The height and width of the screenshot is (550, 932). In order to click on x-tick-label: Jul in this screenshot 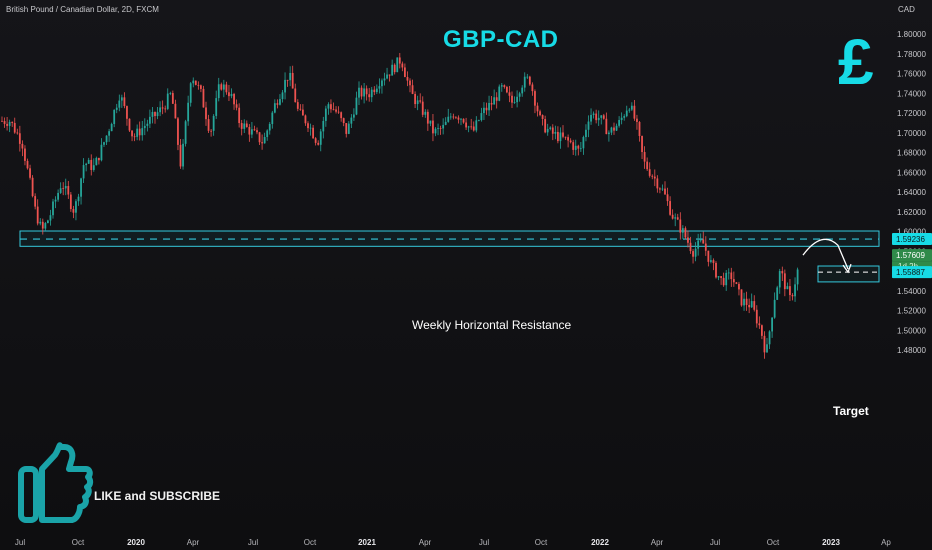, I will do `click(20, 542)`.